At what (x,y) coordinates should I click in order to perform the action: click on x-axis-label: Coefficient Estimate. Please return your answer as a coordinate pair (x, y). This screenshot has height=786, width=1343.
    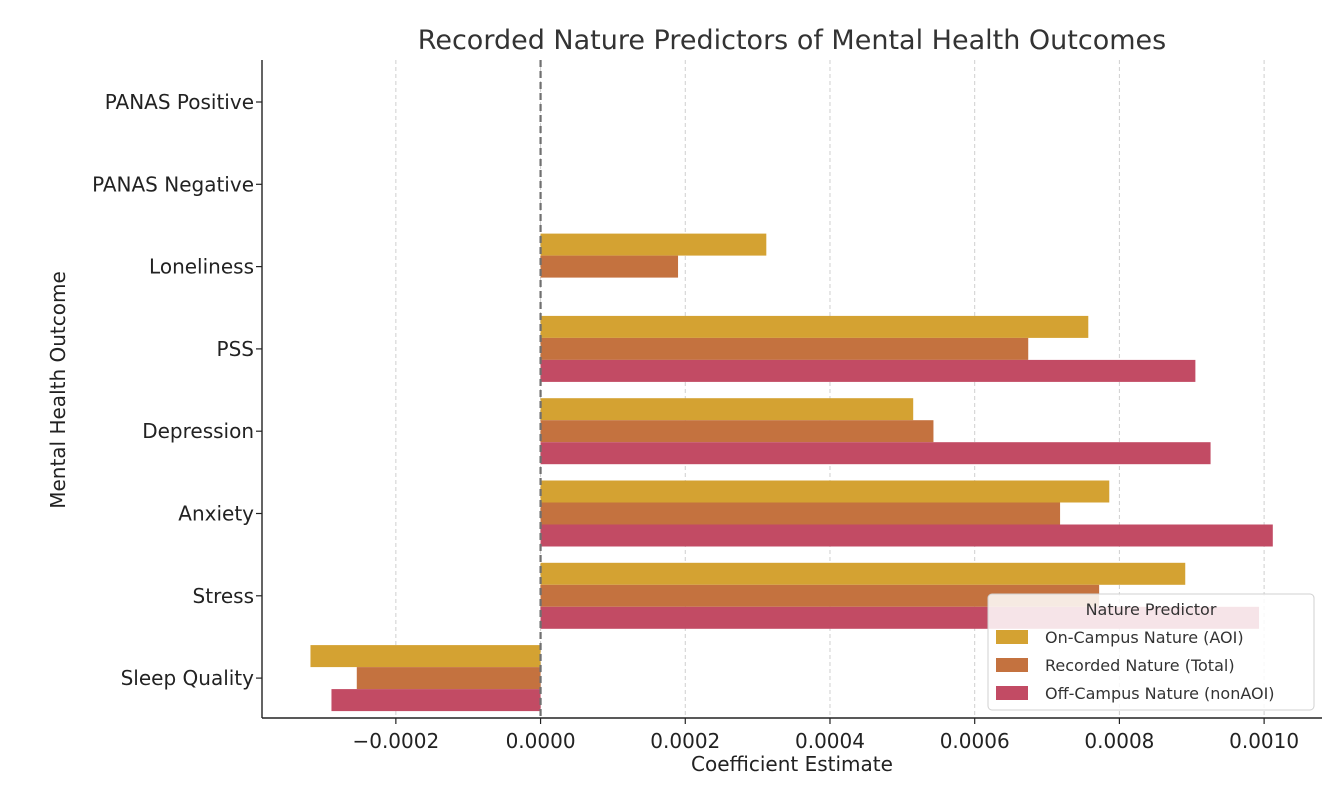
    Looking at the image, I should click on (792, 764).